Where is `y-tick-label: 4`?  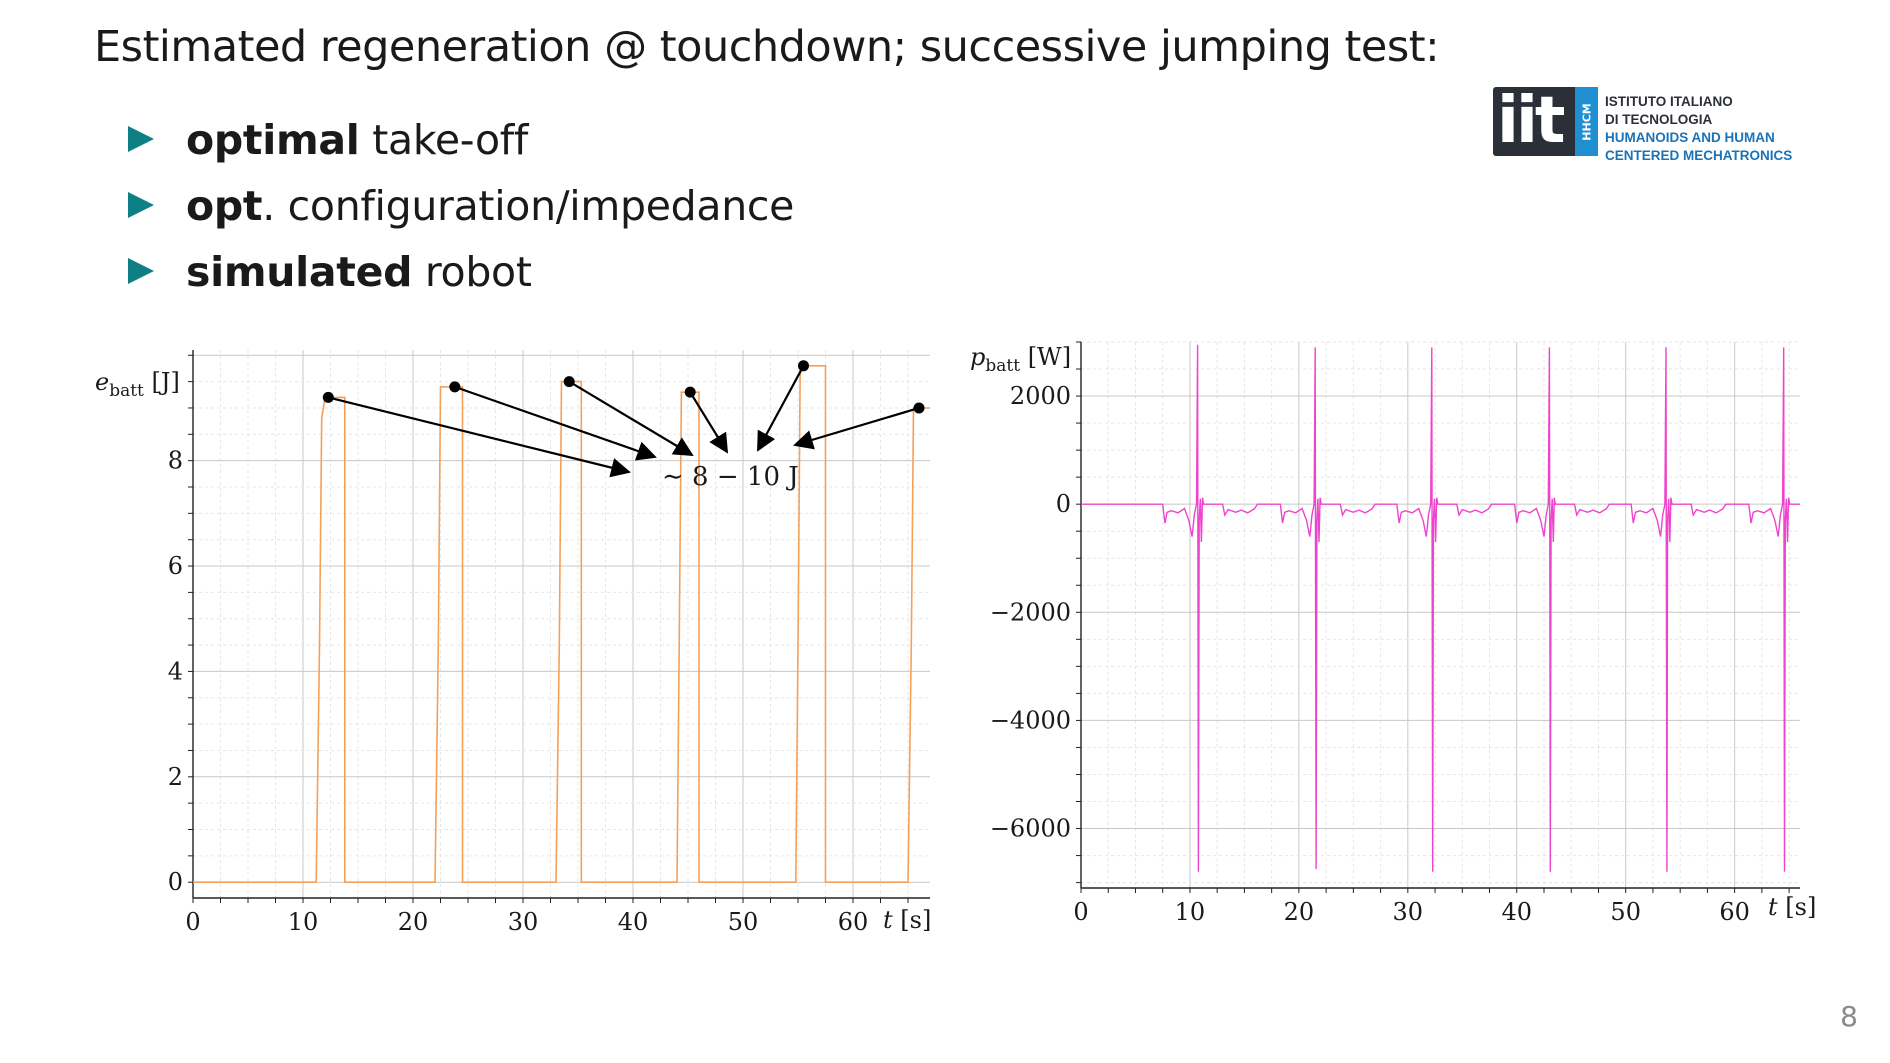 y-tick-label: 4 is located at coordinates (175, 671).